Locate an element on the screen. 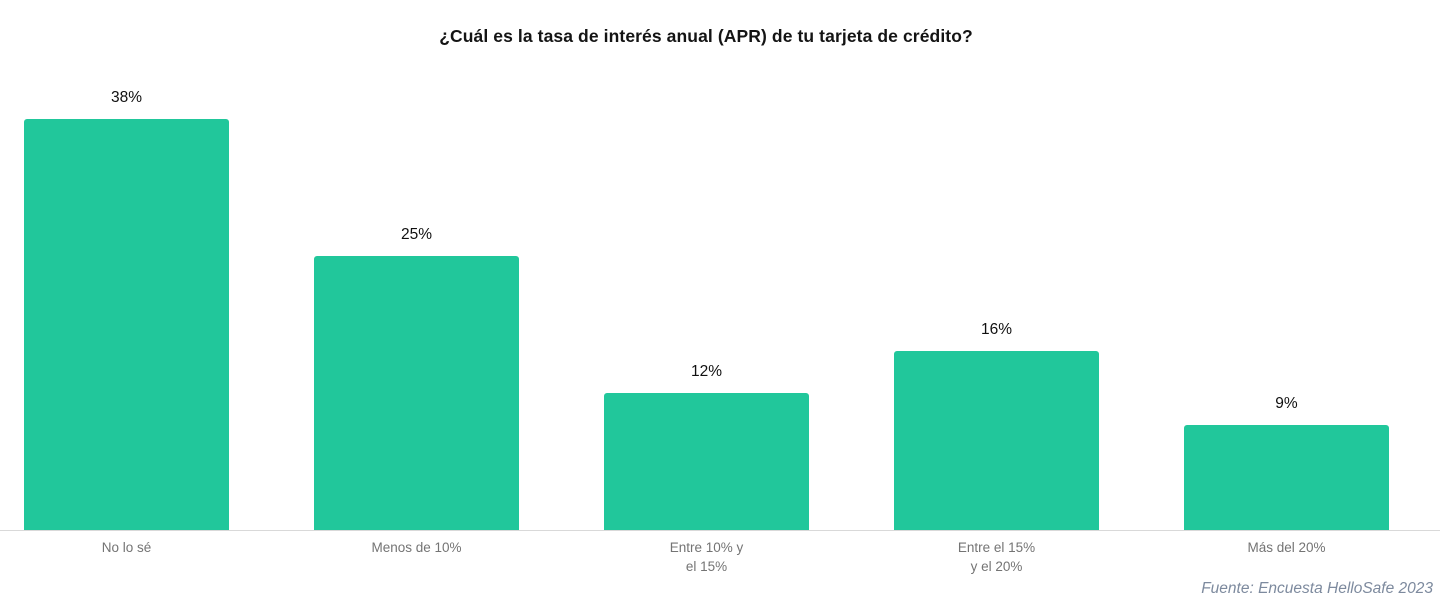 The width and height of the screenshot is (1456, 612). bar-group: 38% is located at coordinates (126, 309).